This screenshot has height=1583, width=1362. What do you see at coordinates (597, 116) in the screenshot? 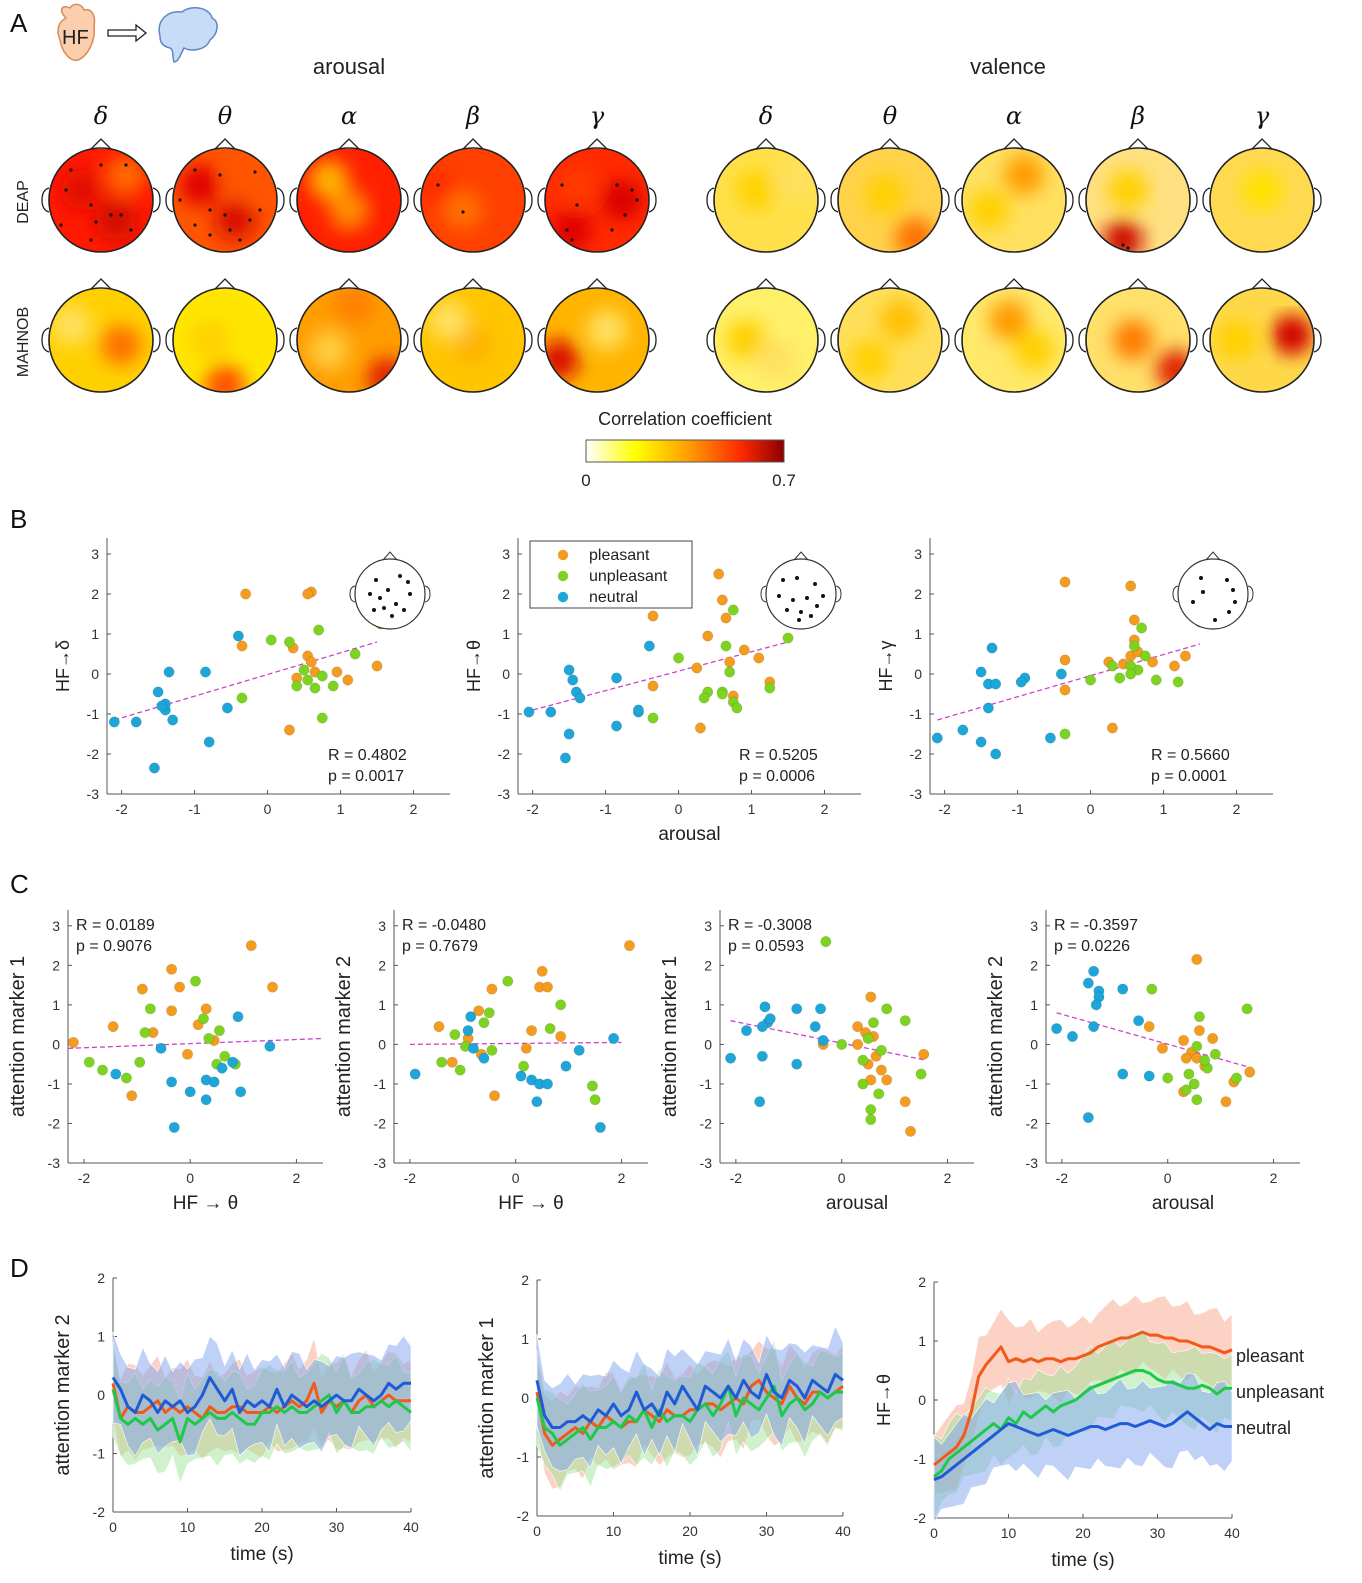
I see `band-label-4: γ` at bounding box center [597, 116].